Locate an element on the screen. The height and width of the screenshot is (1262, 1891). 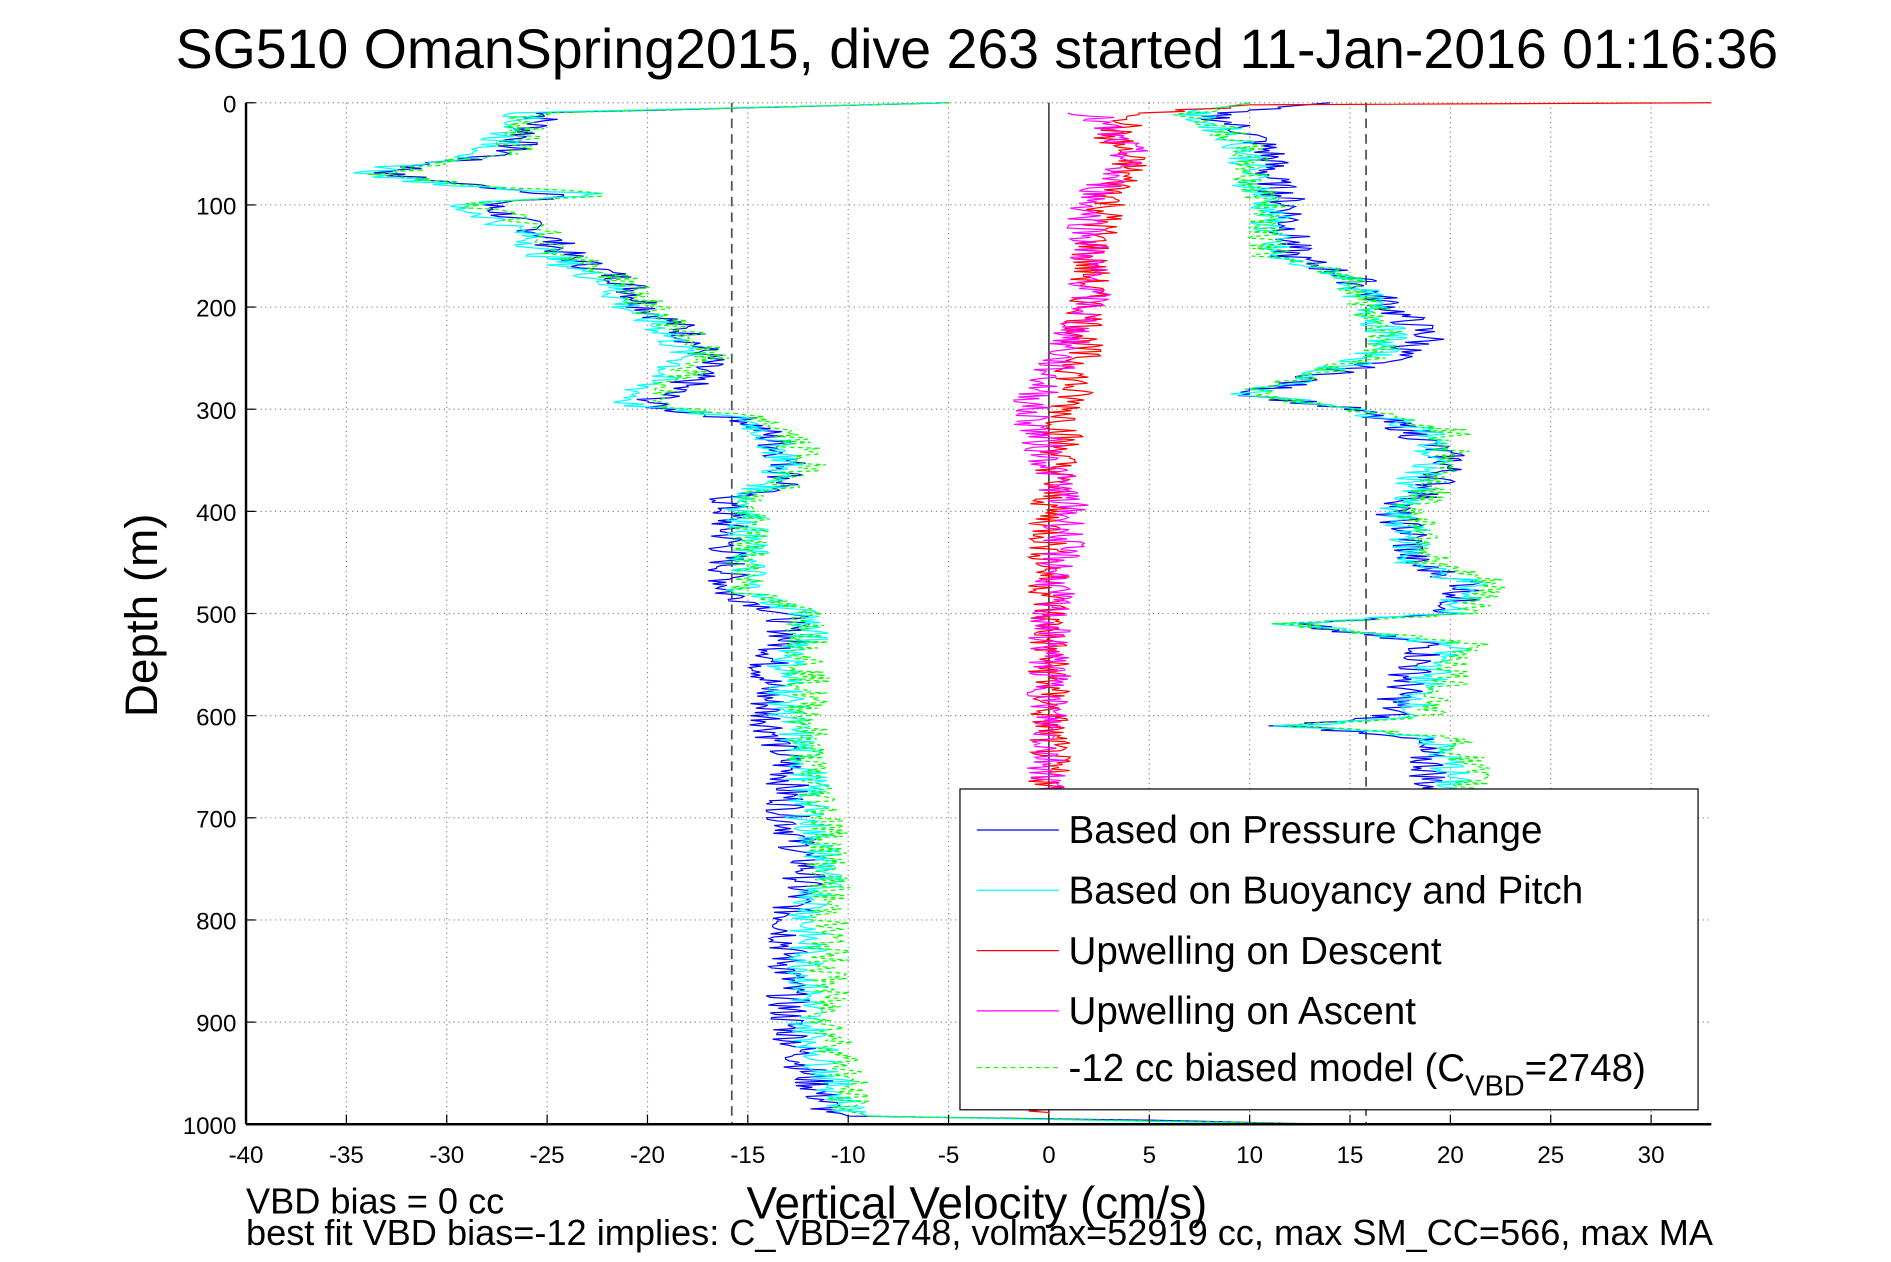
x-tick-label: 20 is located at coordinates (1450, 1155).